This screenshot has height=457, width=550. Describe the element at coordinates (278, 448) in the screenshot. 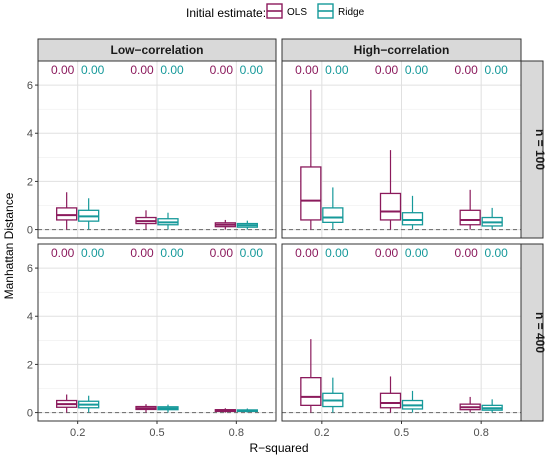

I see `x-axis-title: R−squared` at that location.